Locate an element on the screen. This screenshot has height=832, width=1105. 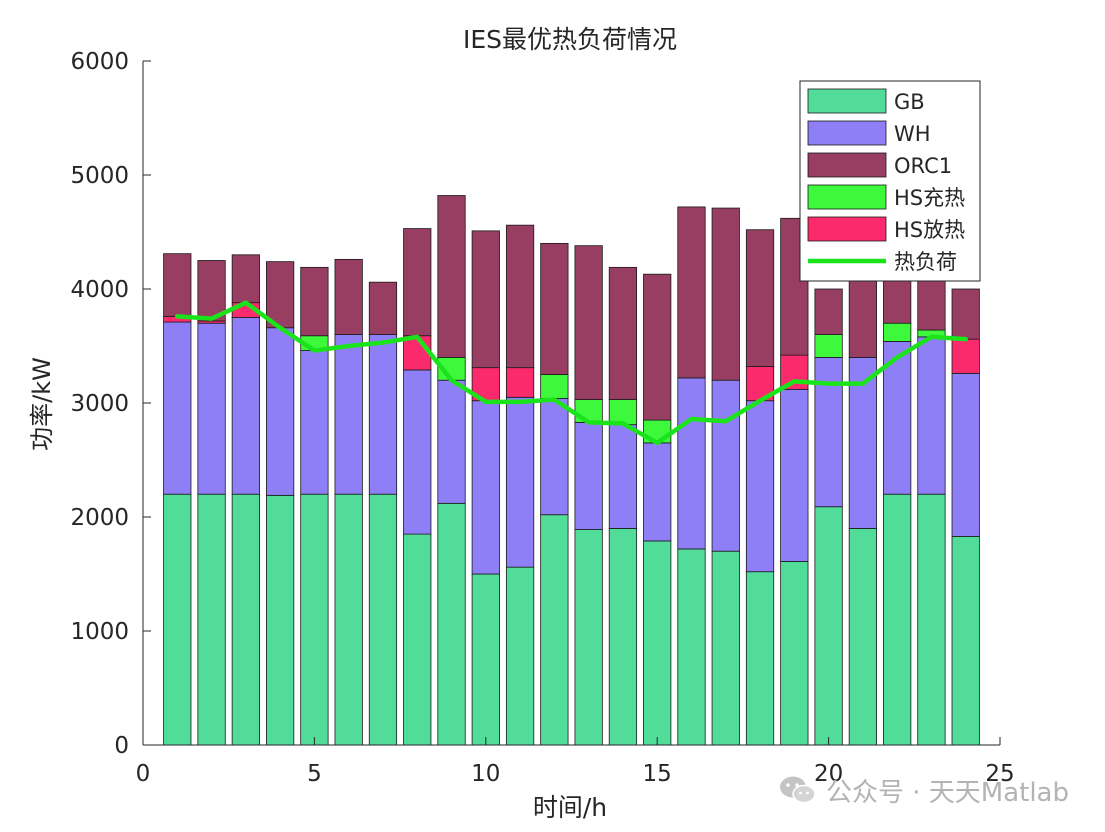
bar-GB-h17 is located at coordinates (725, 648).